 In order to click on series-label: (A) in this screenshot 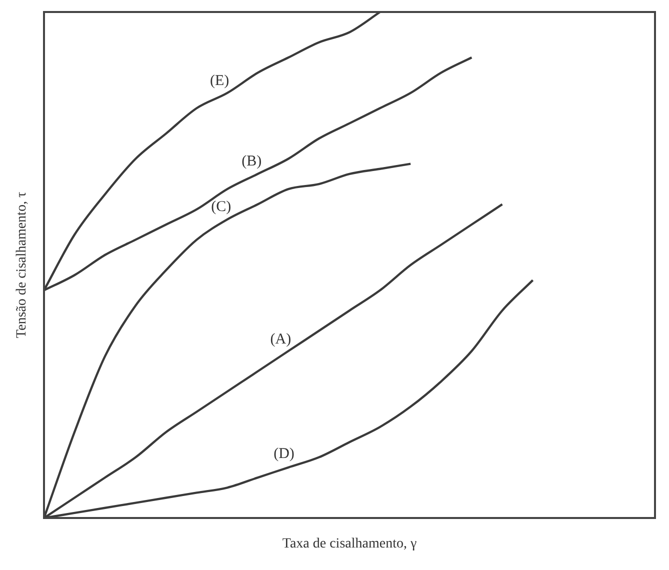, I will do `click(281, 339)`.